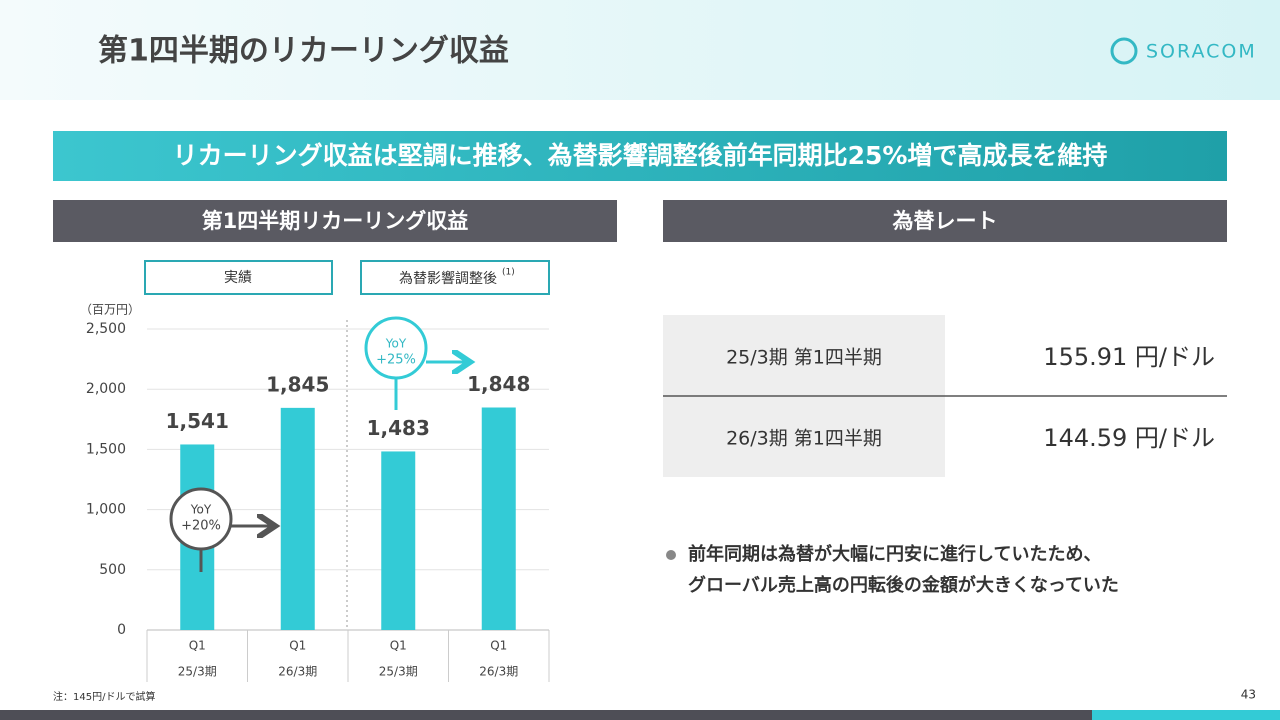 Image resolution: width=1280 pixels, height=720 pixels. What do you see at coordinates (297, 384) in the screenshot?
I see `value-label: 1,845` at bounding box center [297, 384].